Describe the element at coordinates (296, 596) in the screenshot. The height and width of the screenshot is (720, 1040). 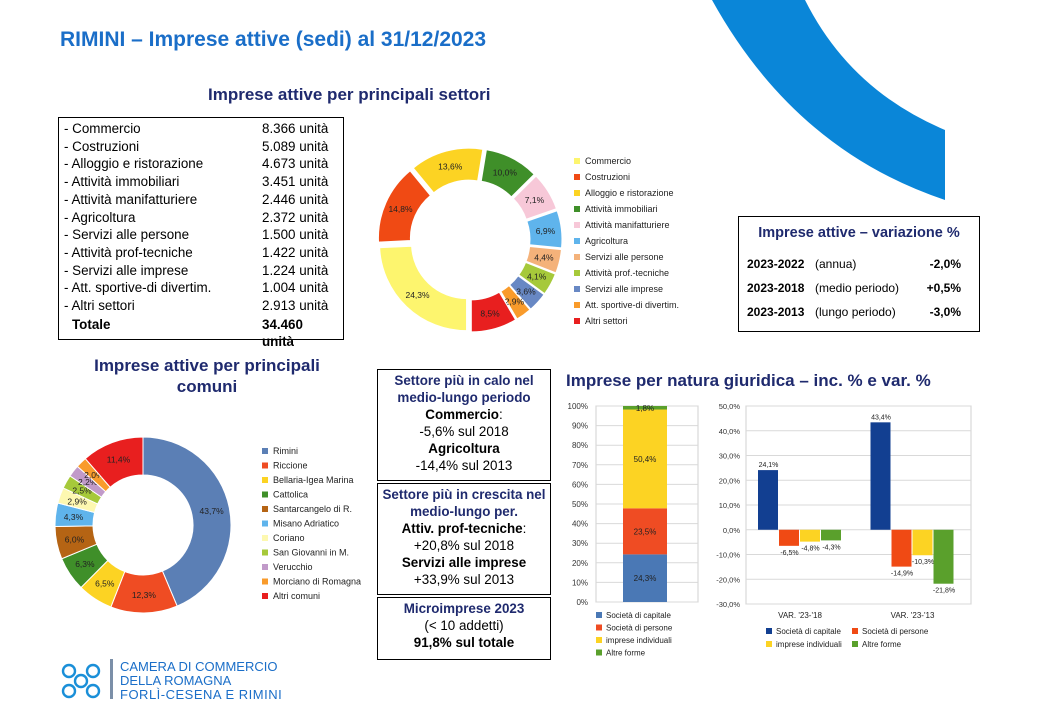
I see `legend-label: Altri comuni` at that location.